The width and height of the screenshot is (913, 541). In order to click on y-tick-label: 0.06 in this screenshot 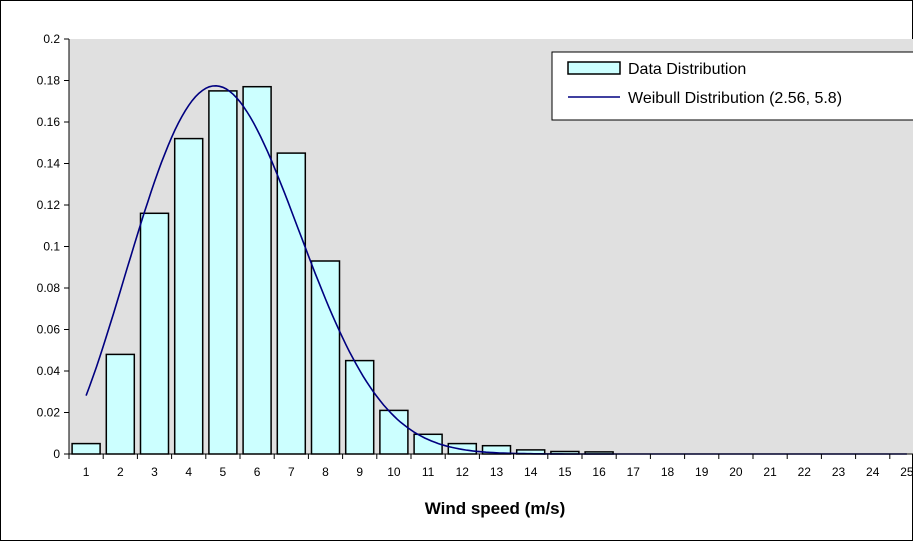, I will do `click(49, 330)`.